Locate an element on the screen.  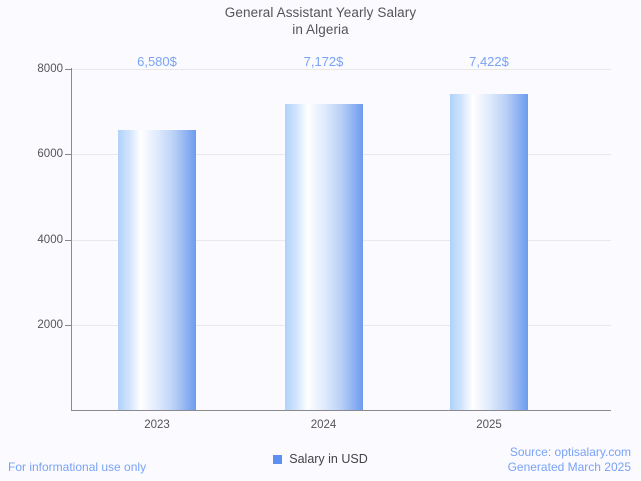
bar-2023 is located at coordinates (157, 269).